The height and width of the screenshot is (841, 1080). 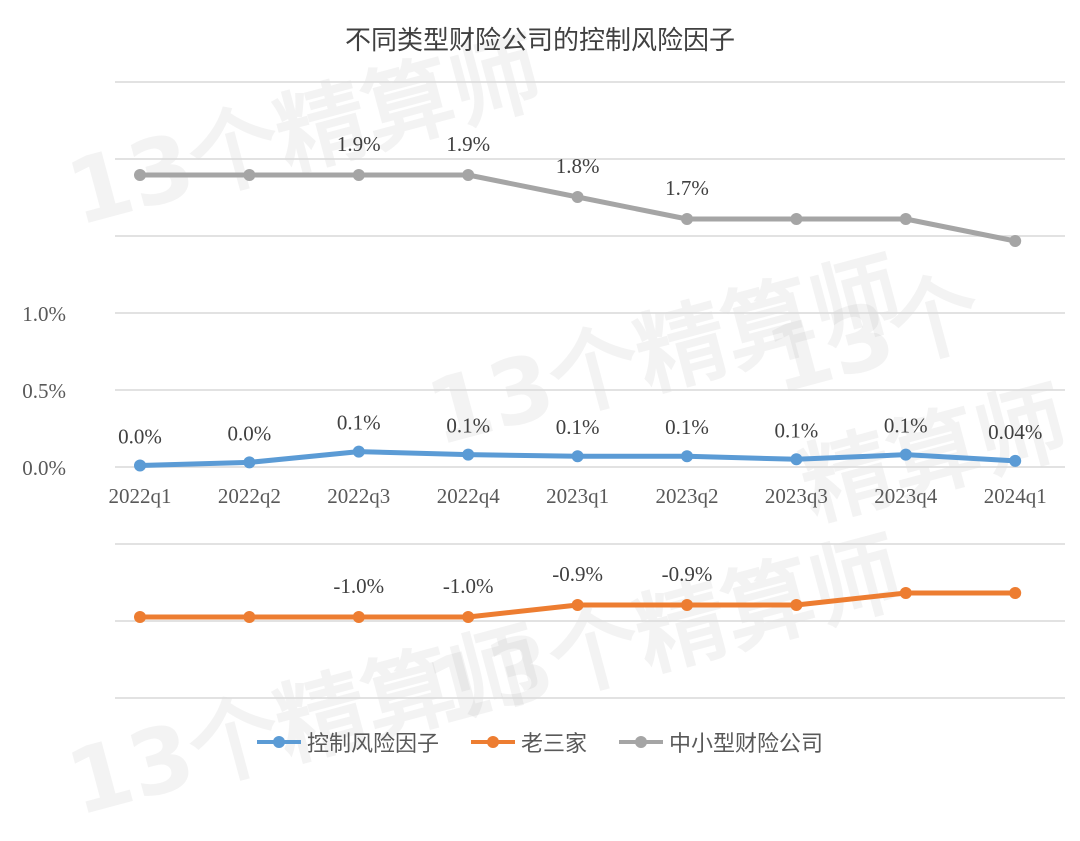 I want to click on legend-item: 中小型财险公司, so click(x=721, y=742).